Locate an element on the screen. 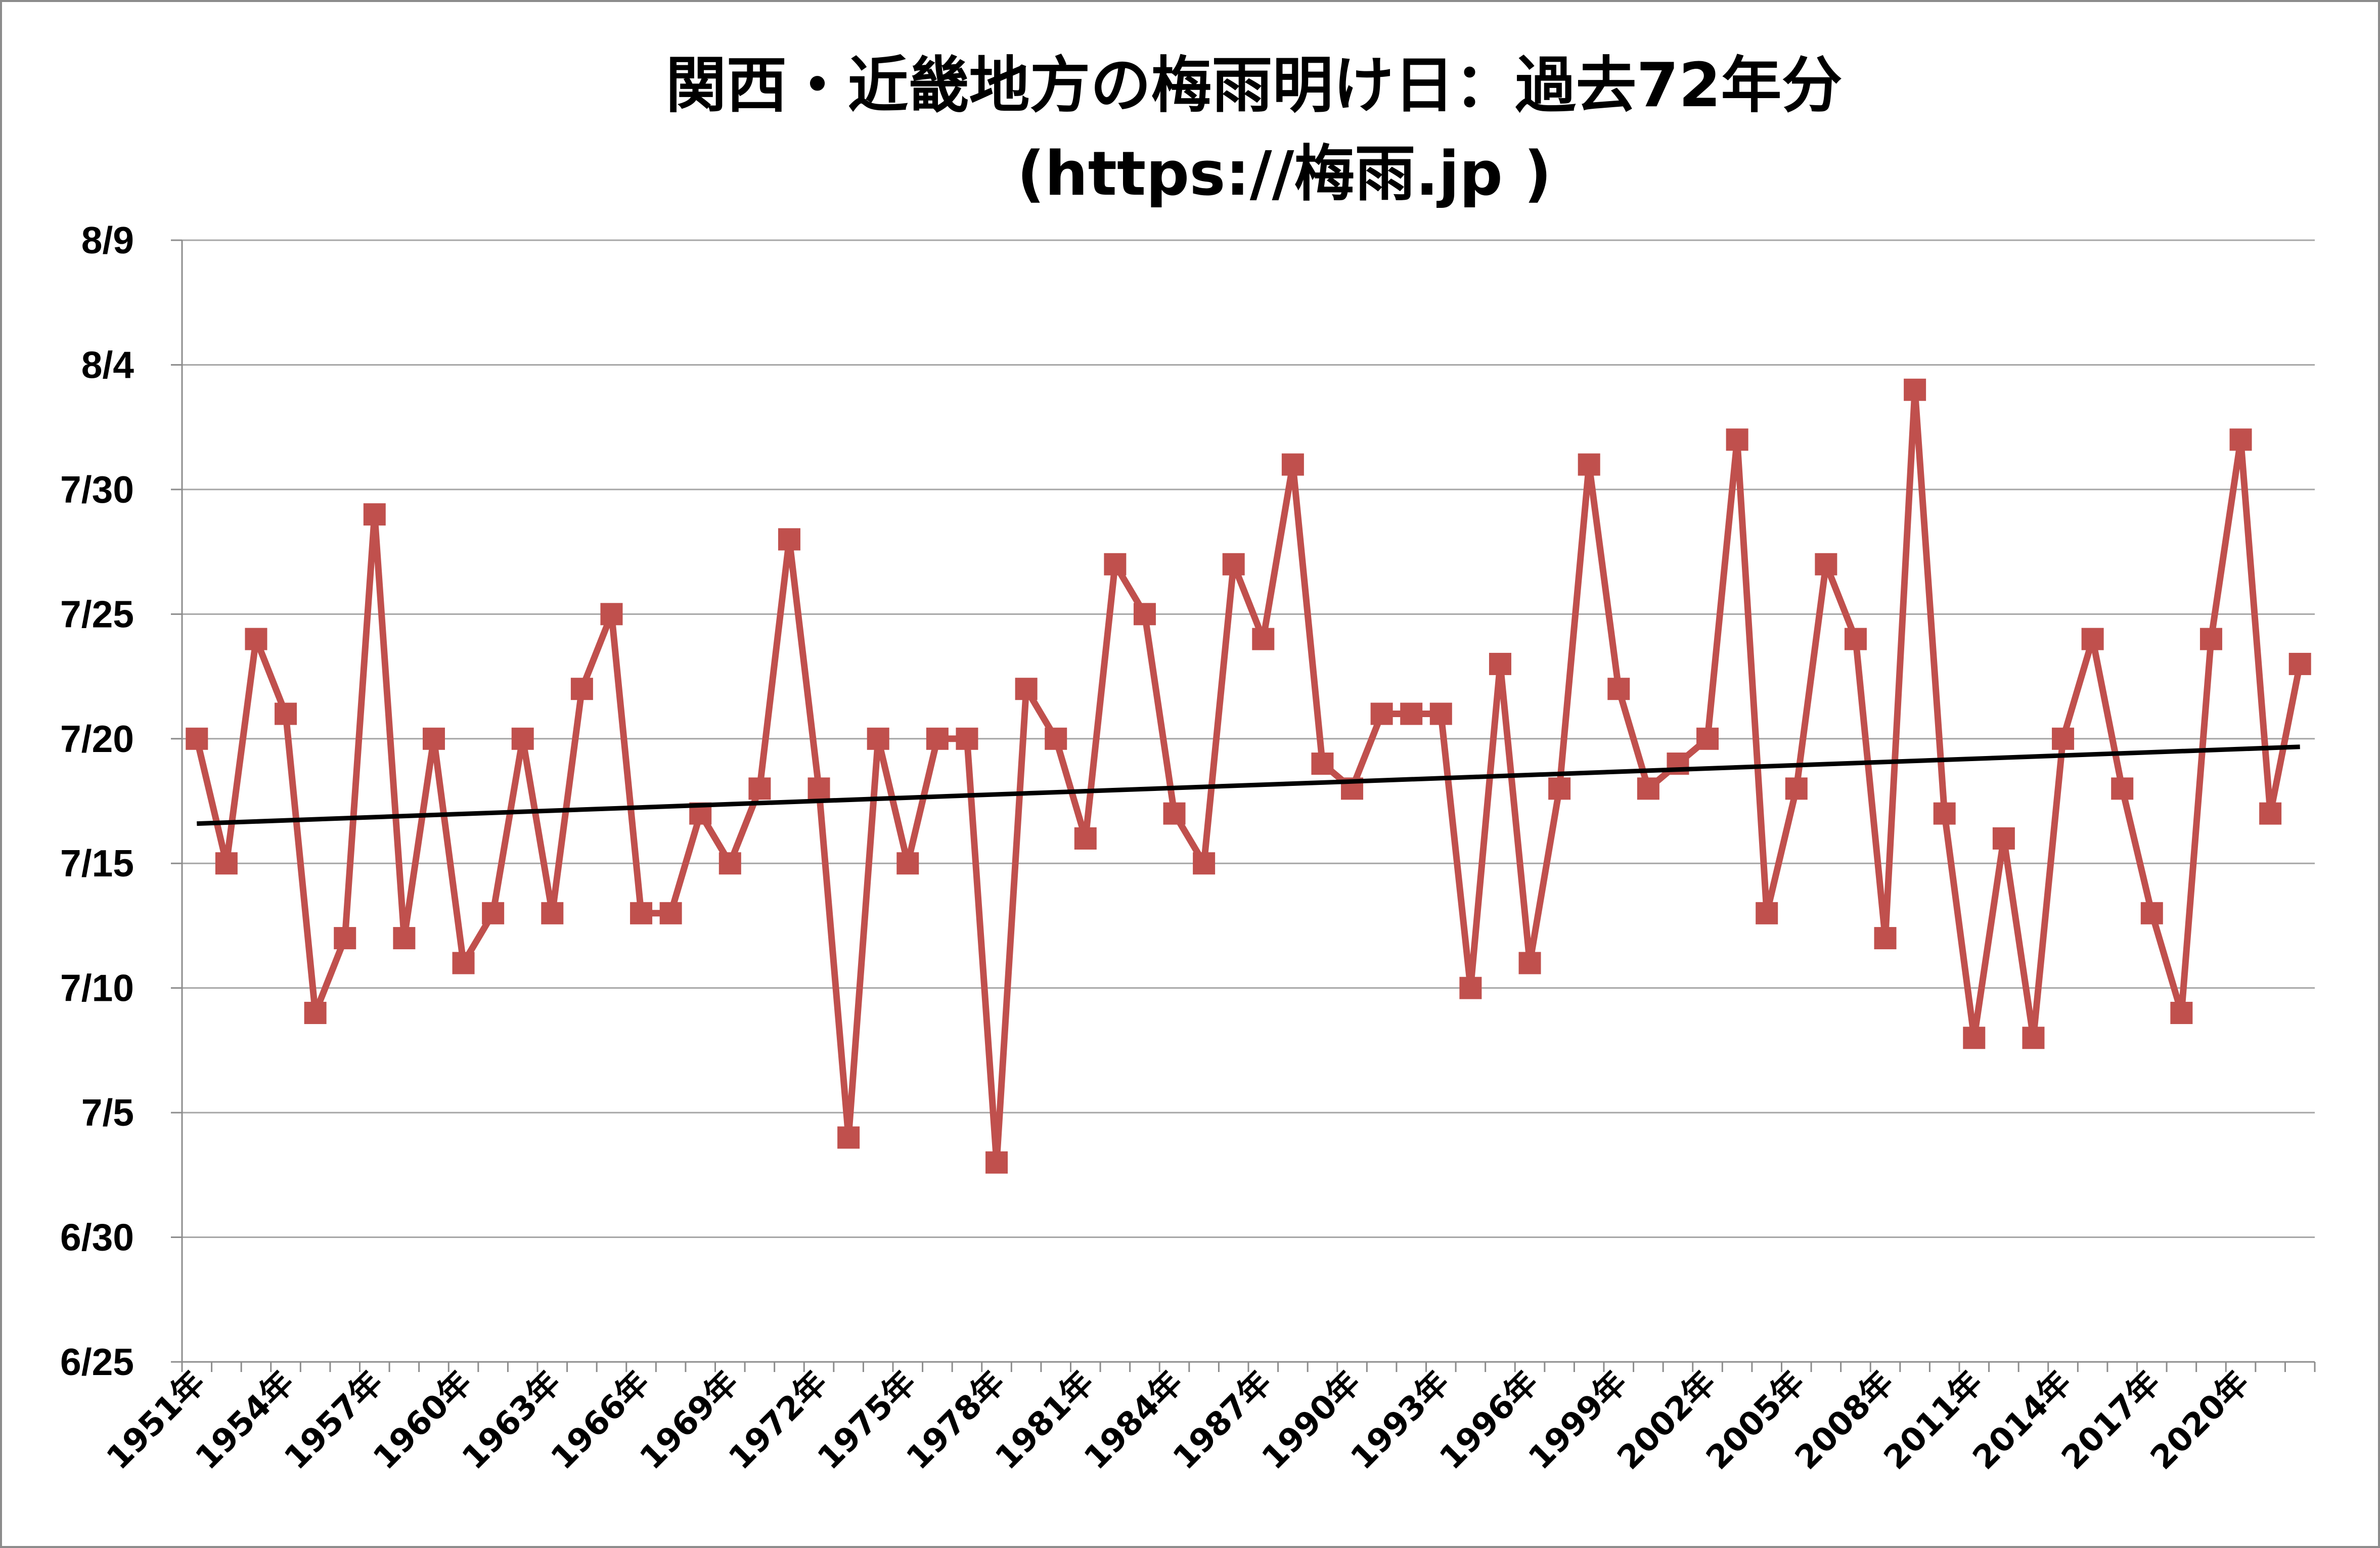  x-tick-label: 2020年 is located at coordinates (2200, 1421).